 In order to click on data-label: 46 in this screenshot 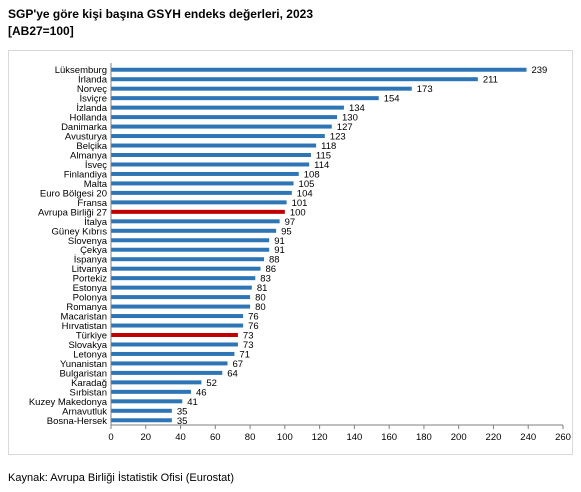, I will do `click(201, 392)`.